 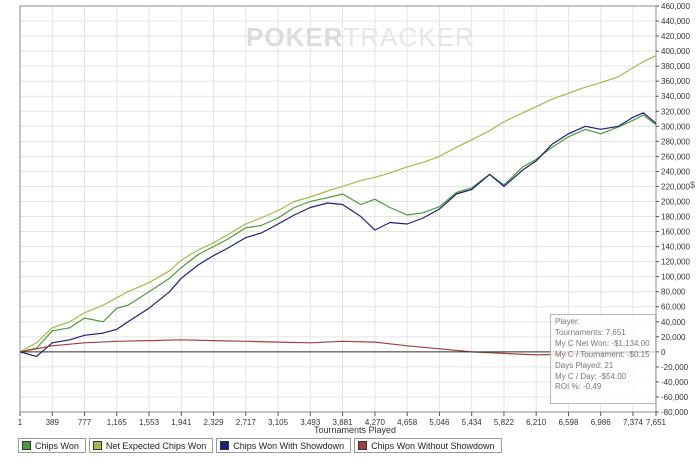 What do you see at coordinates (289, 445) in the screenshot?
I see `legend-label: Chips Won With Showdown` at bounding box center [289, 445].